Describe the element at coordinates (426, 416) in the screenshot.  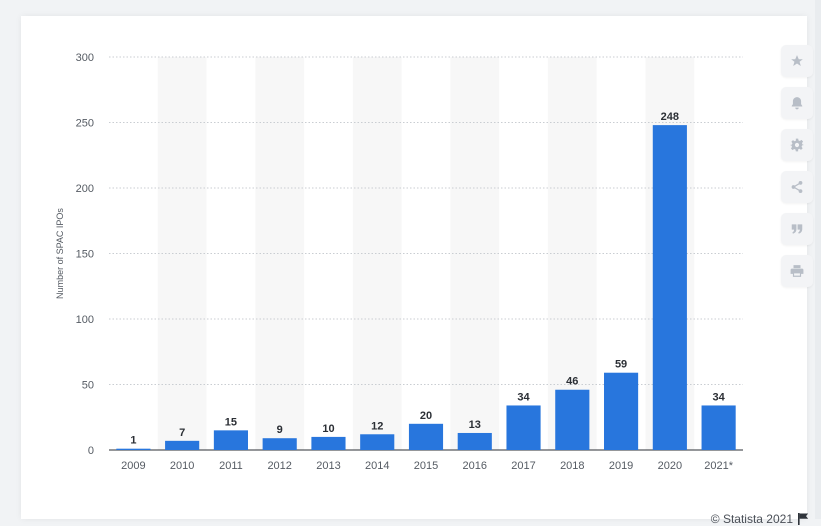
I see `data-label: 20` at that location.